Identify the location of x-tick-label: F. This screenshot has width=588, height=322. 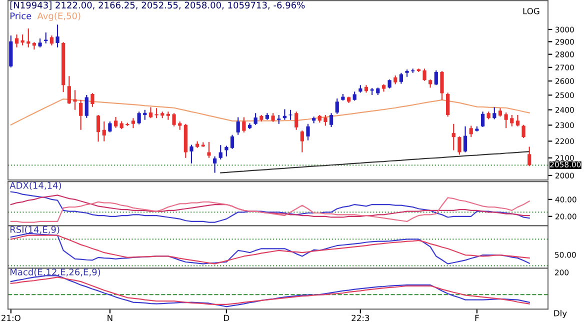
(477, 318).